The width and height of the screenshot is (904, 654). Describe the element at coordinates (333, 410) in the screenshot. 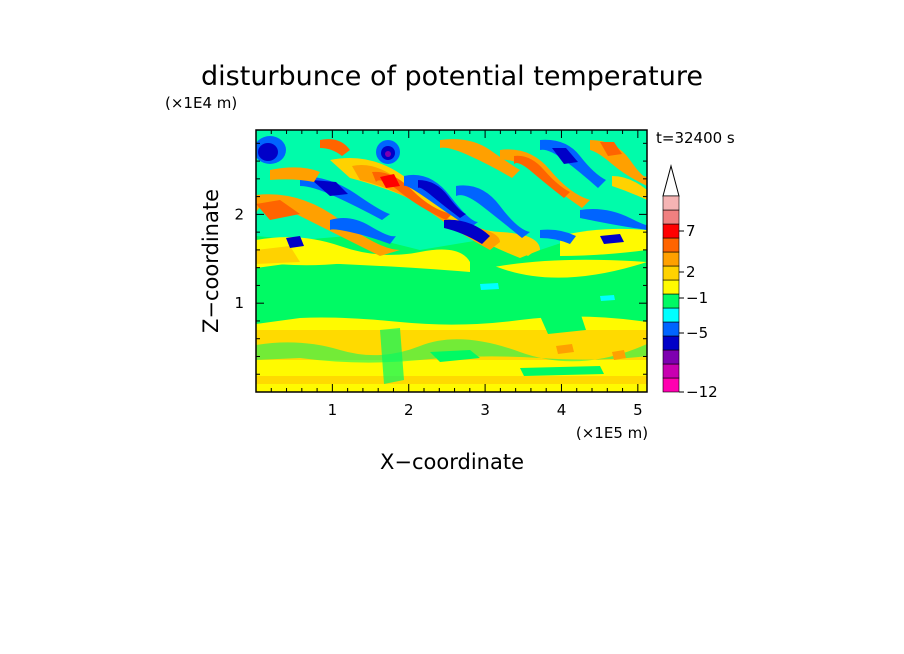

I see `x-tick-label: 1` at that location.